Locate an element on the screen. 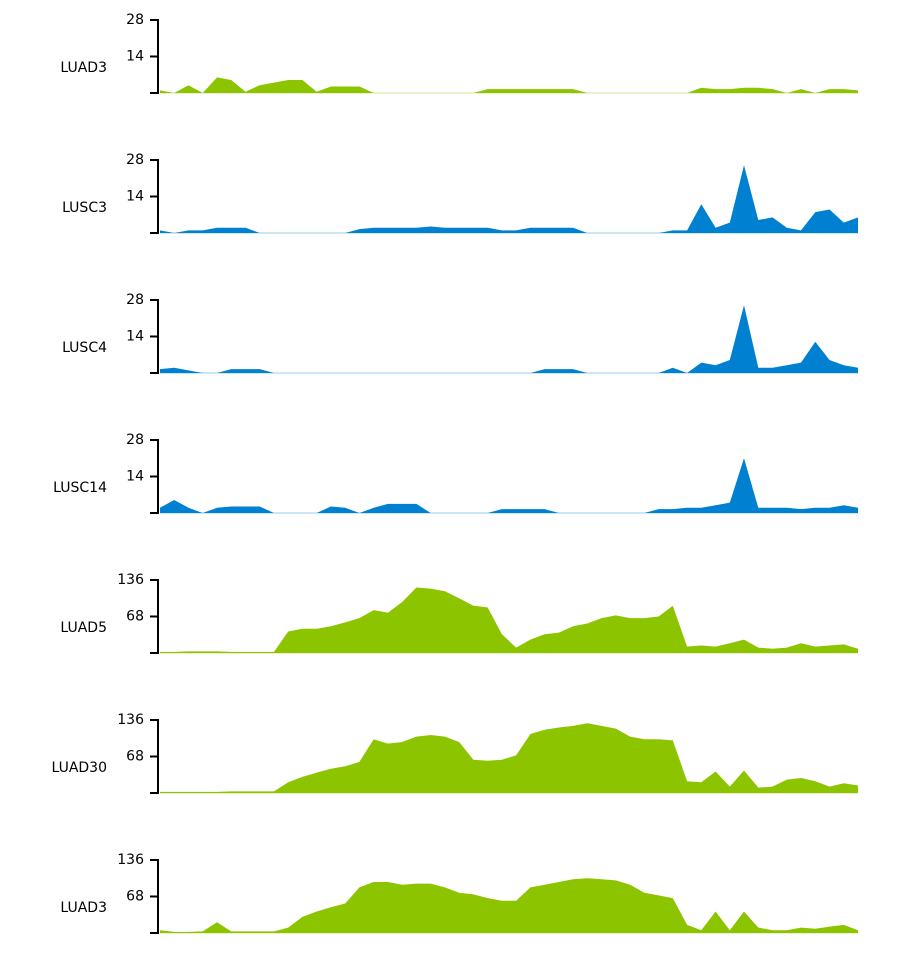  track-label: LUSC4 is located at coordinates (84, 348).